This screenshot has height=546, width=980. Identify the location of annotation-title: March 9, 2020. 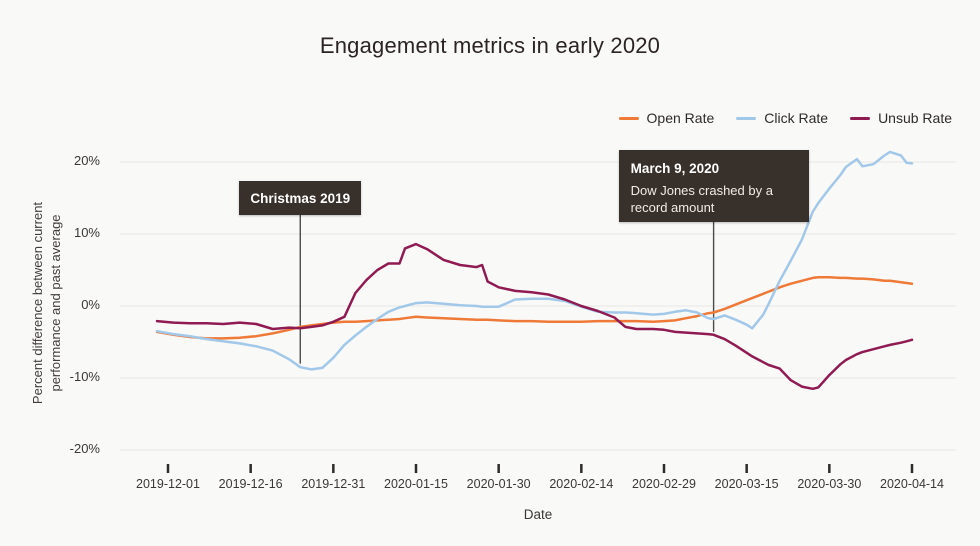
(675, 168).